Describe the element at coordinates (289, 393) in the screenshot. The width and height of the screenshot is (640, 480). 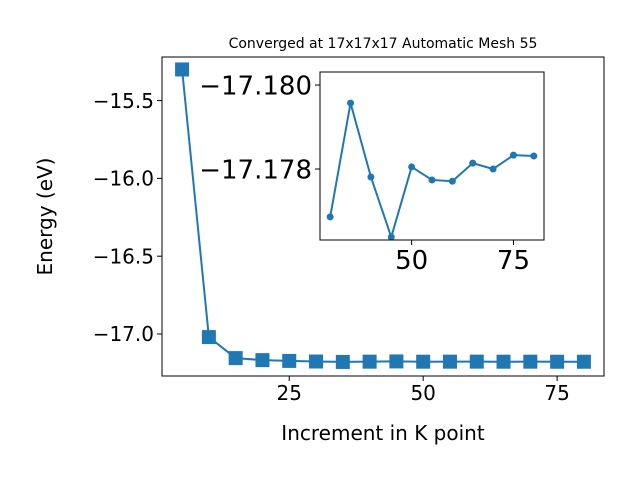
I see `x-tick-label: 25` at that location.